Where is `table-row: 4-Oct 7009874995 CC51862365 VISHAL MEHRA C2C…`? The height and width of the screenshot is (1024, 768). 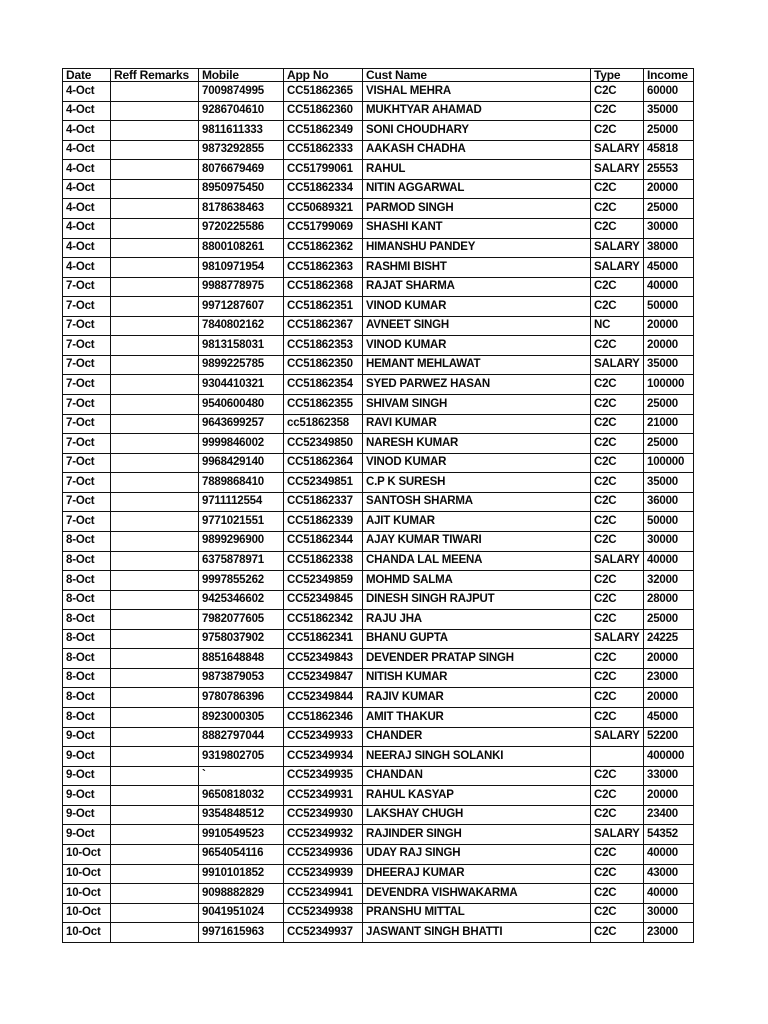
table-row: 4-Oct 7009874995 CC51862365 VISHAL MEHRA C2C… is located at coordinates (378, 91).